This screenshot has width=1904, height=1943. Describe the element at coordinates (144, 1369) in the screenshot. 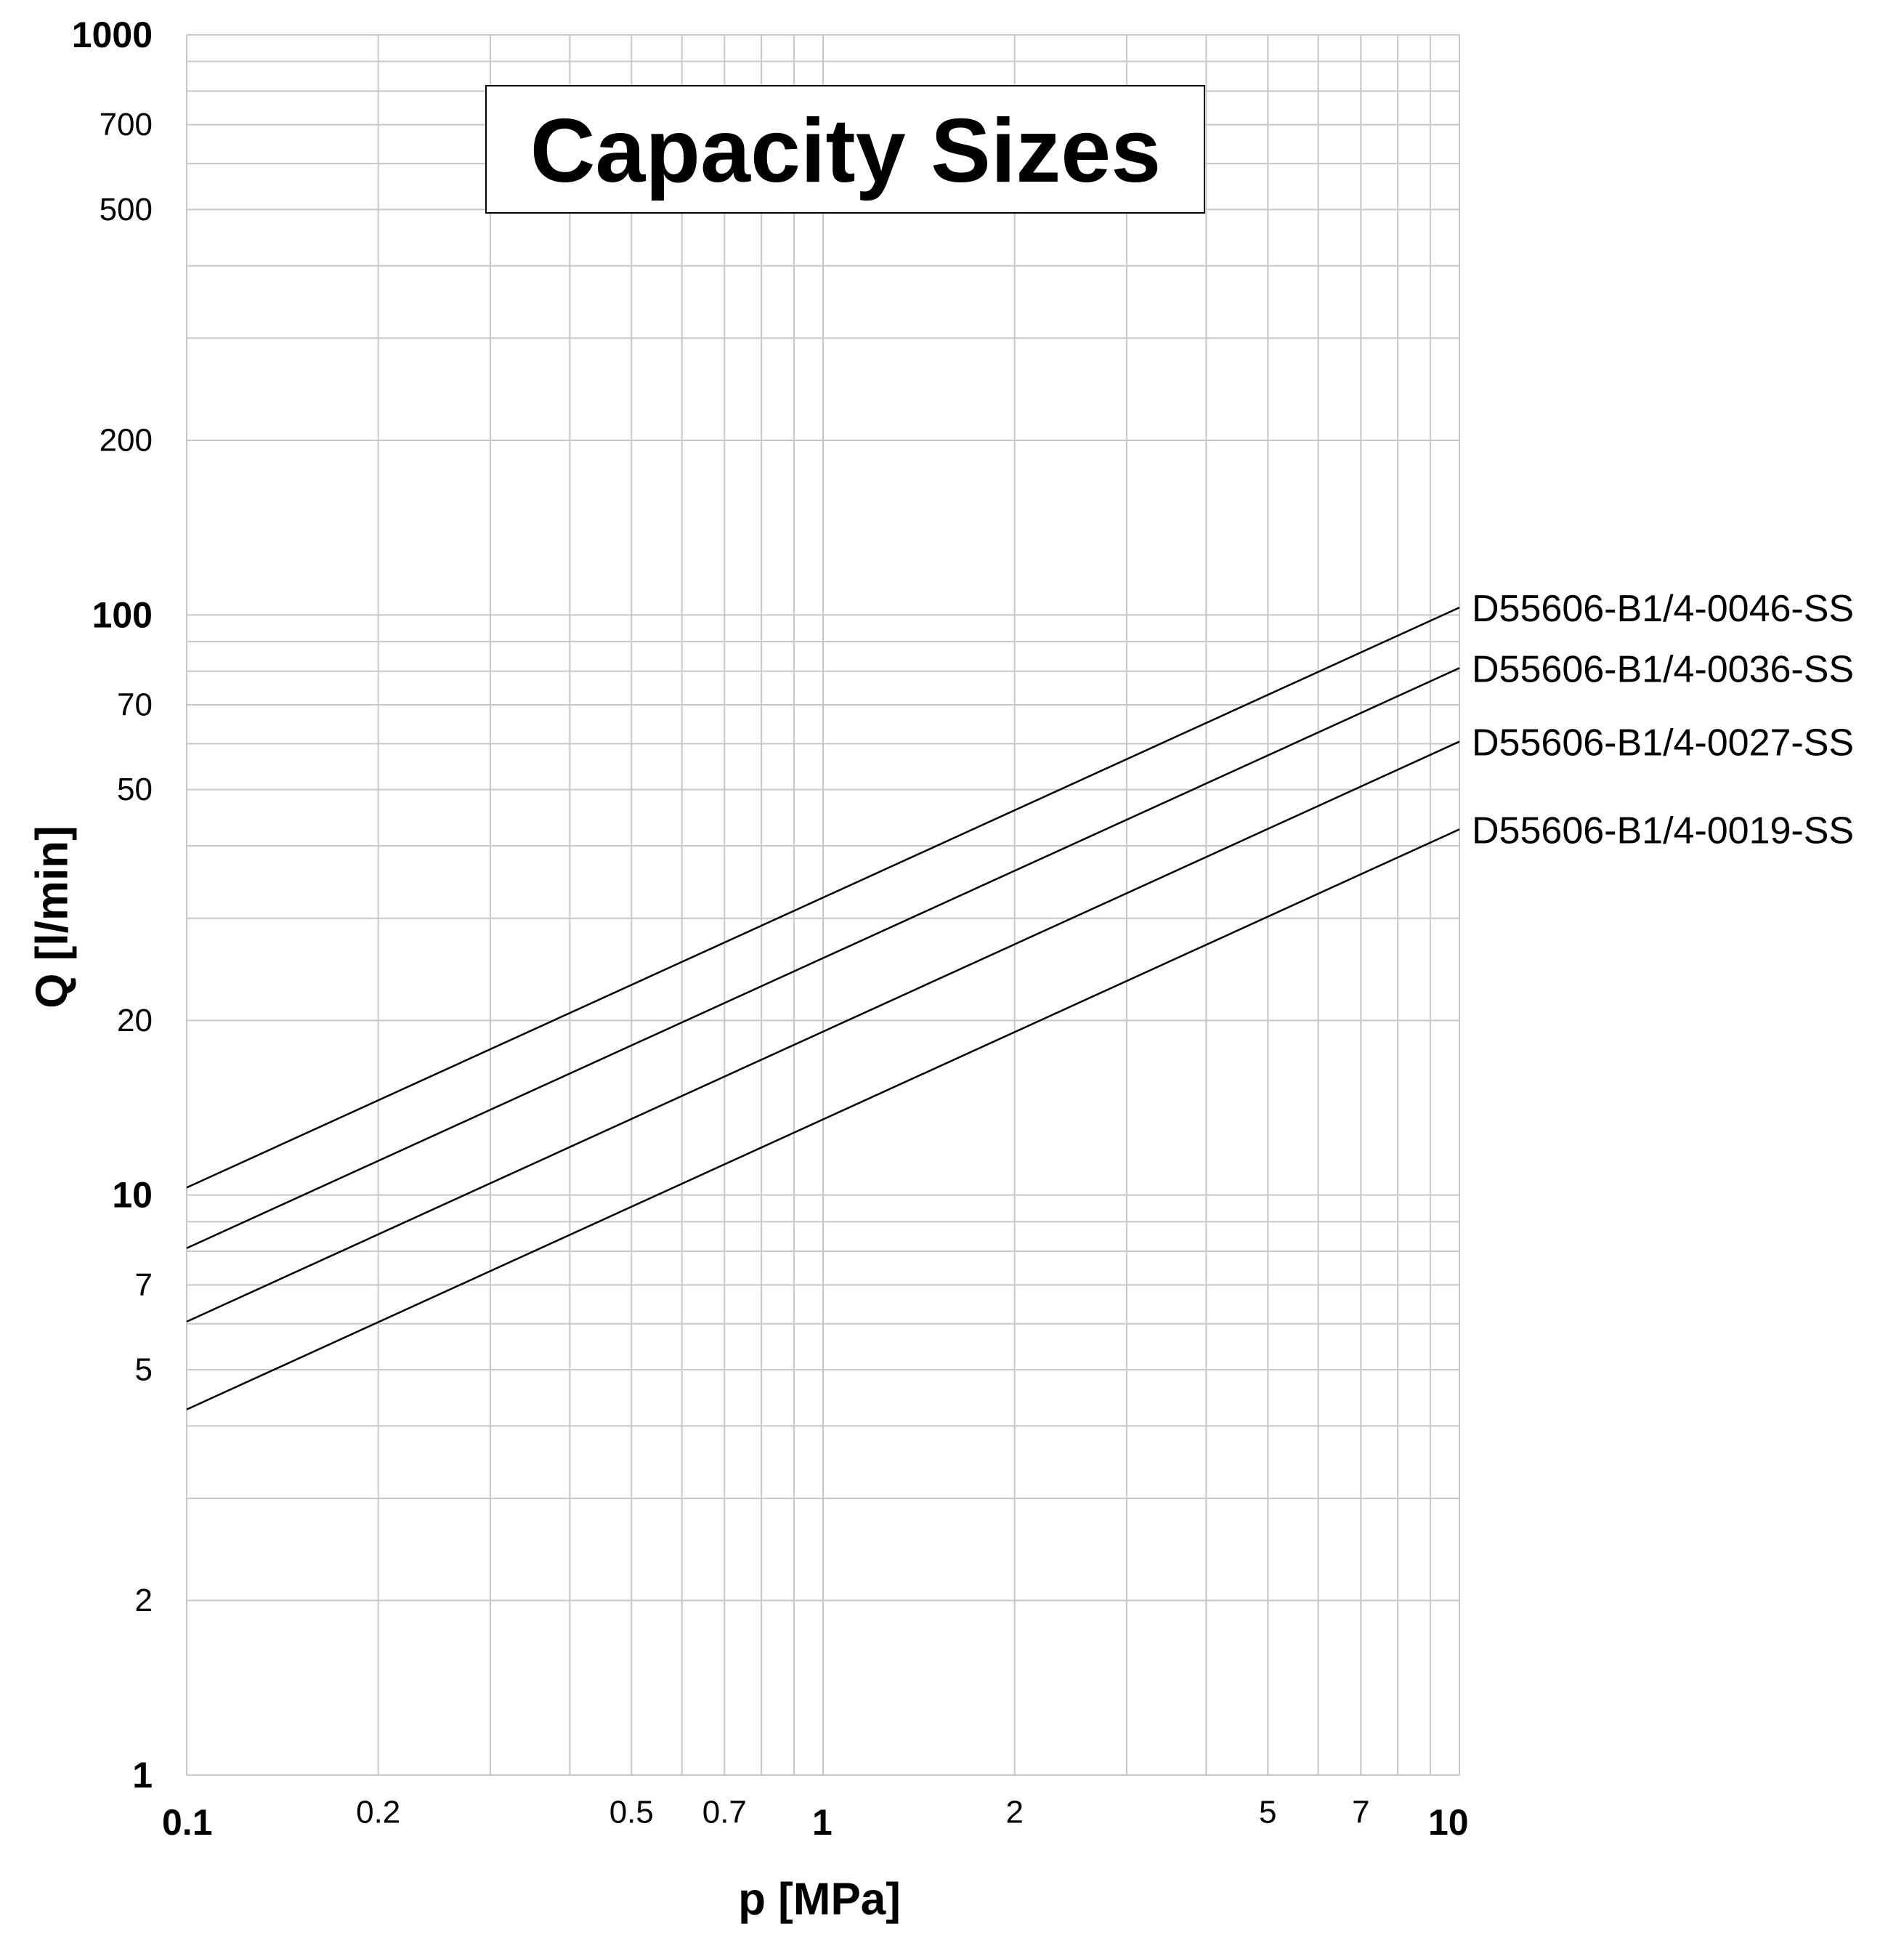

I see `y-tick-label: 5` at that location.